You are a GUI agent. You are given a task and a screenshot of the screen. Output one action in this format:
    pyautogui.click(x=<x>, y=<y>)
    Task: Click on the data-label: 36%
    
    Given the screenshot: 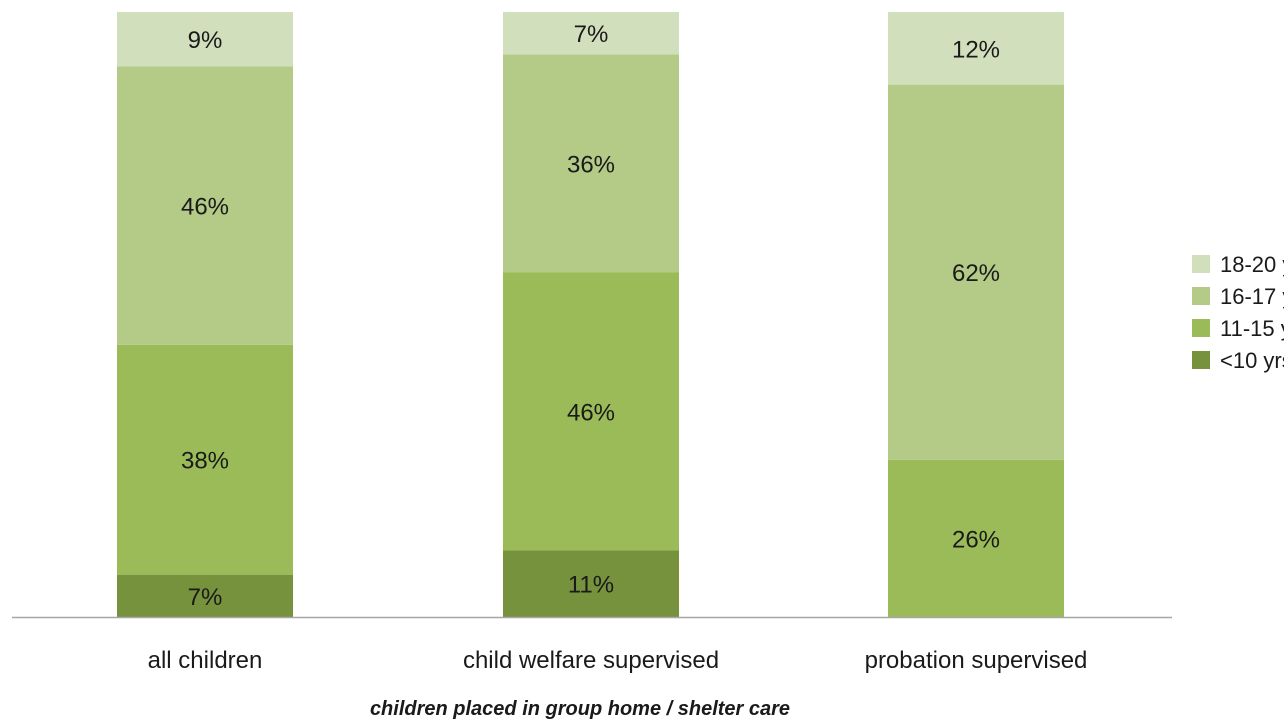 What is the action you would take?
    pyautogui.click(x=591, y=164)
    